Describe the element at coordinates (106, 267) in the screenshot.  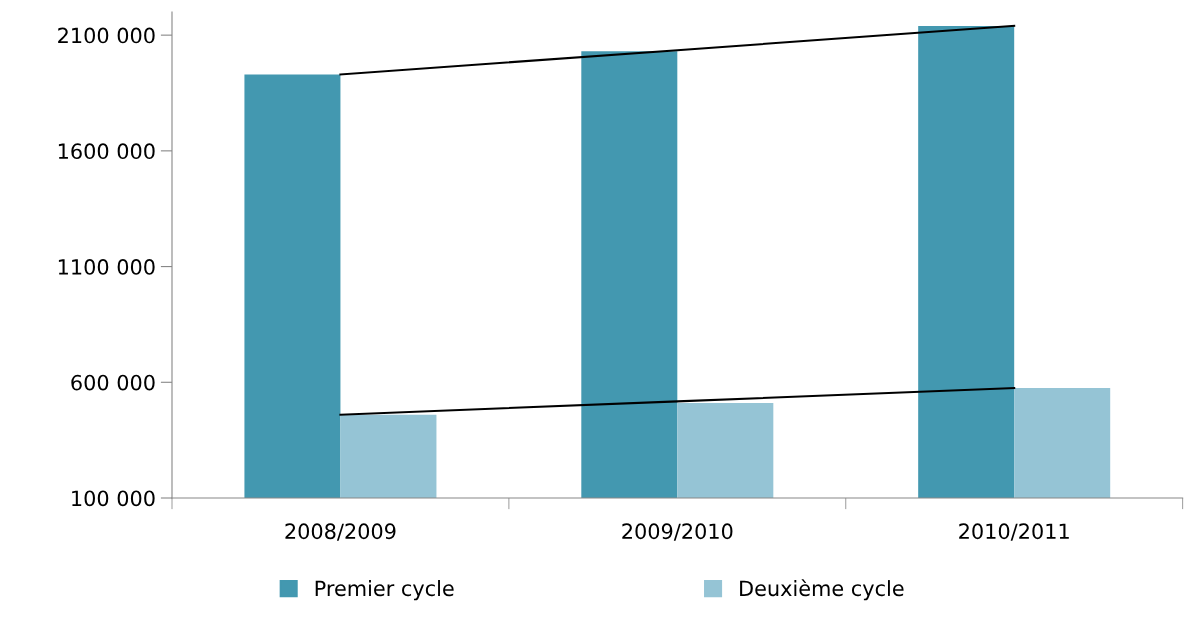
I see `y-tick-label: 1100 000` at that location.